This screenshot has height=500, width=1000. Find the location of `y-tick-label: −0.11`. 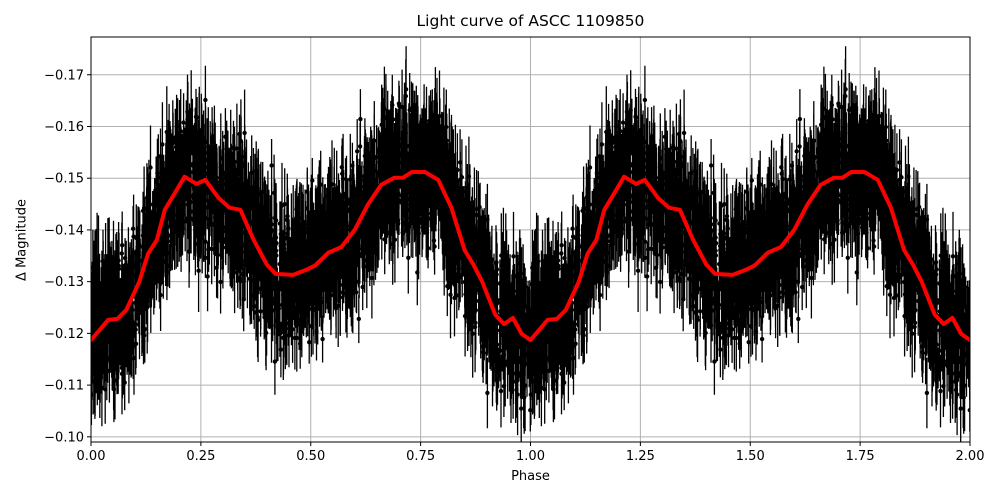

y-tick-label: −0.11 is located at coordinates (64, 386).